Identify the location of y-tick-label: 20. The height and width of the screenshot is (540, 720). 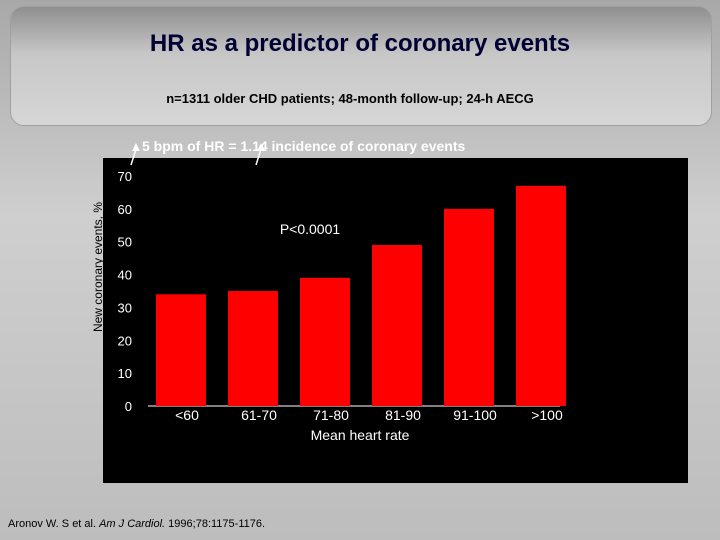
(125, 340).